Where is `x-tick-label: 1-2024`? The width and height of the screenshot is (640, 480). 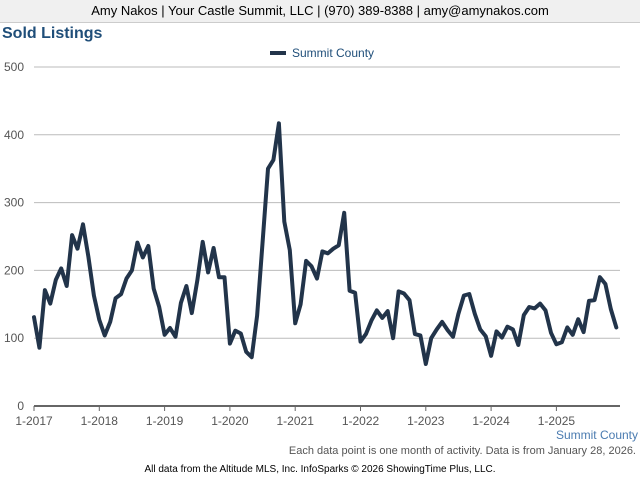
x-tick-label: 1-2024 is located at coordinates (491, 421).